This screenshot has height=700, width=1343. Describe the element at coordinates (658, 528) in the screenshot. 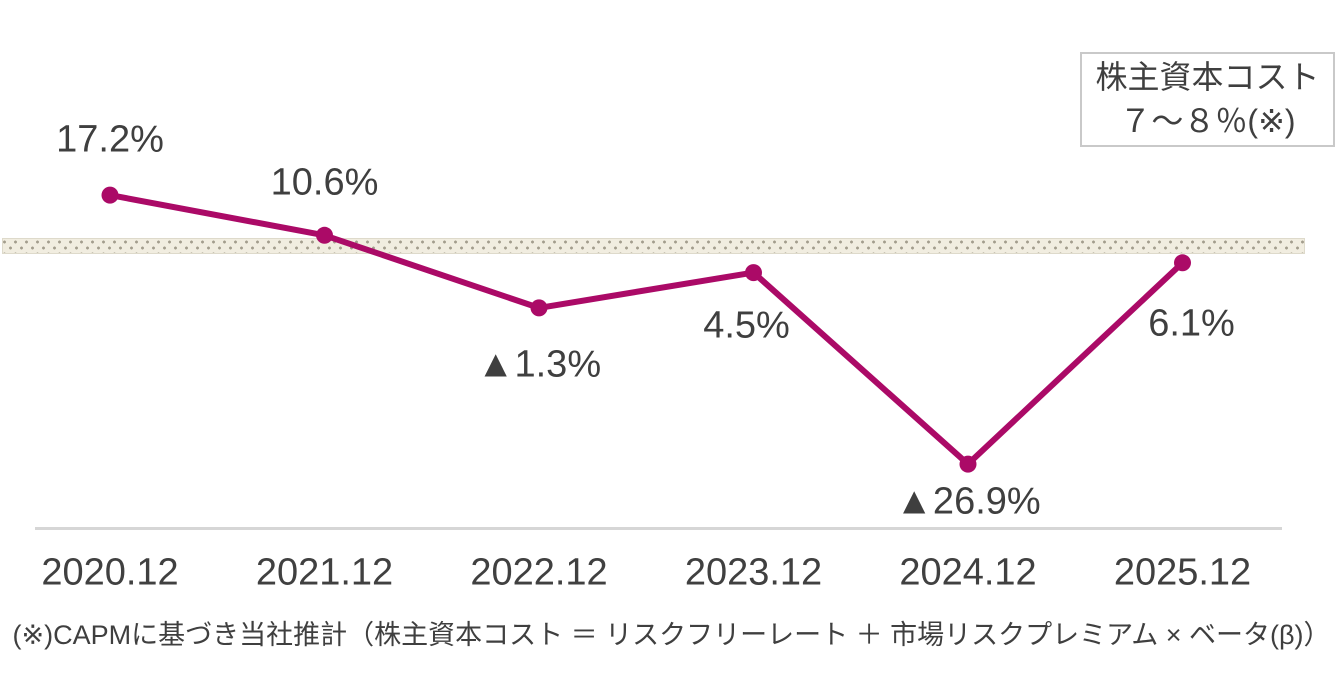

I see `x-axis-line` at that location.